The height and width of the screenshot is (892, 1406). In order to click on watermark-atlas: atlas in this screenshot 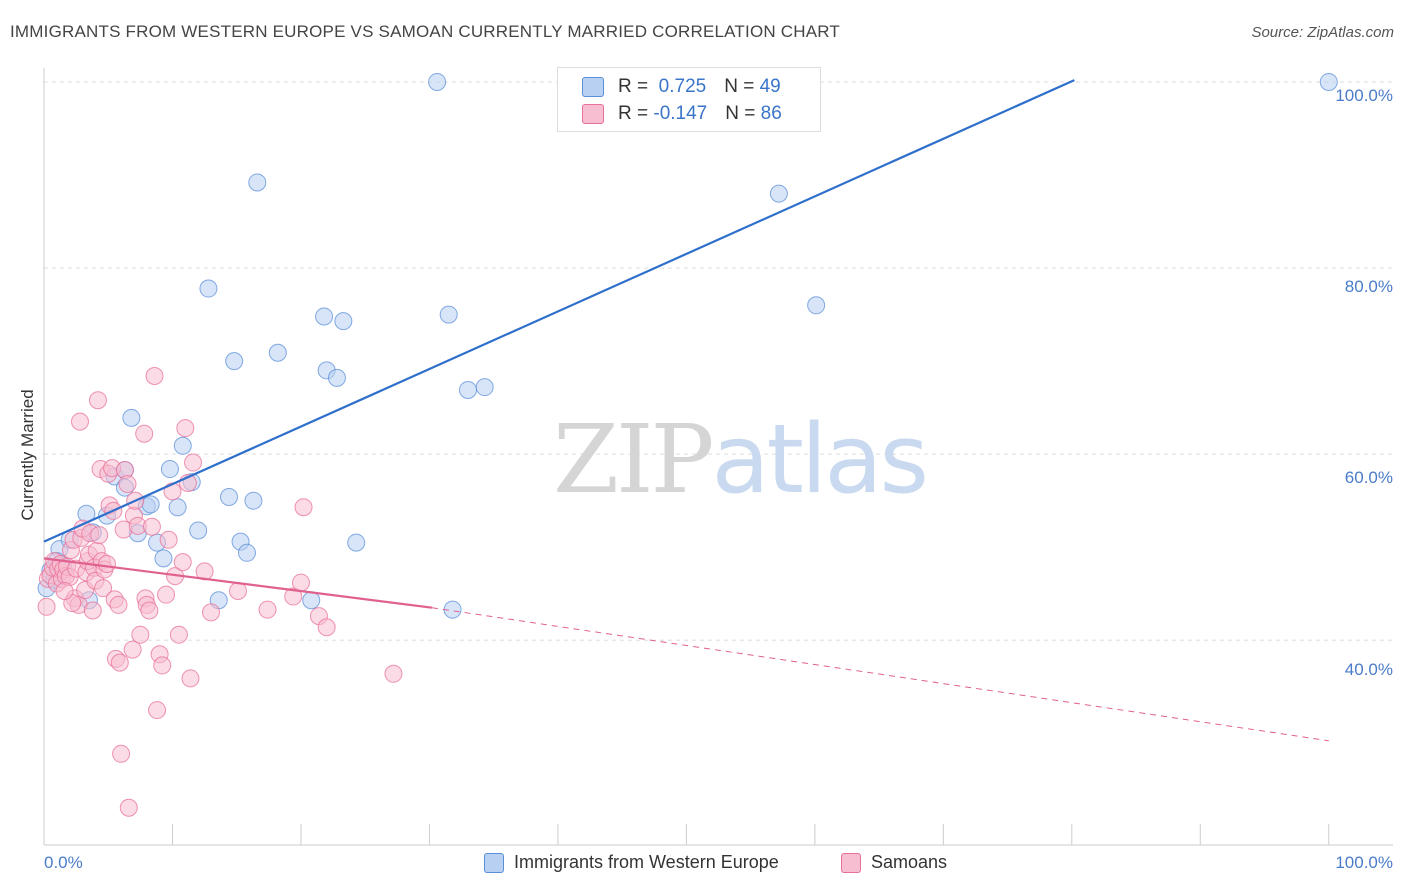, I will do `click(820, 460)`.